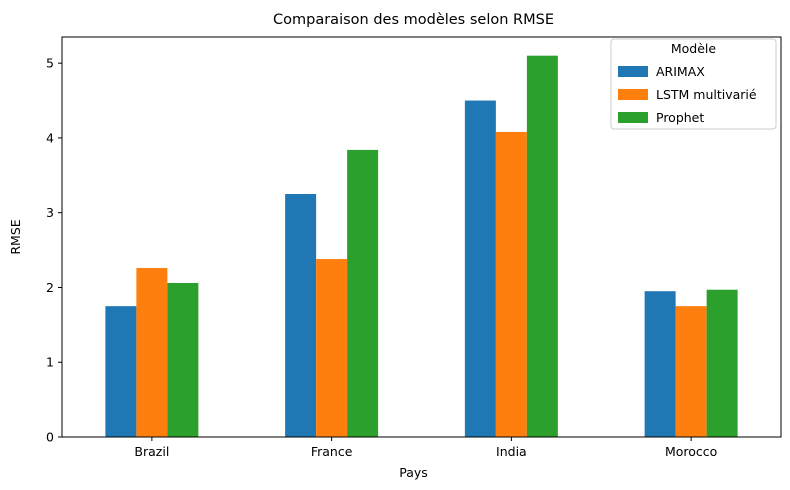  What do you see at coordinates (480, 269) in the screenshot?
I see `bar-arimax-india` at bounding box center [480, 269].